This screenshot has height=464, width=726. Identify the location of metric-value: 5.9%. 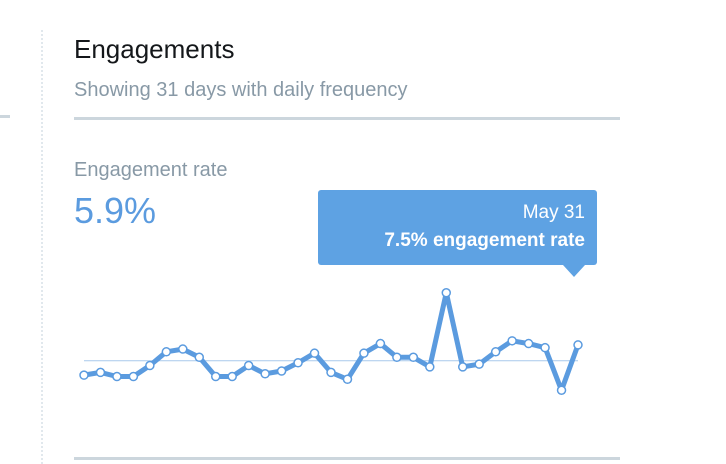
(115, 210).